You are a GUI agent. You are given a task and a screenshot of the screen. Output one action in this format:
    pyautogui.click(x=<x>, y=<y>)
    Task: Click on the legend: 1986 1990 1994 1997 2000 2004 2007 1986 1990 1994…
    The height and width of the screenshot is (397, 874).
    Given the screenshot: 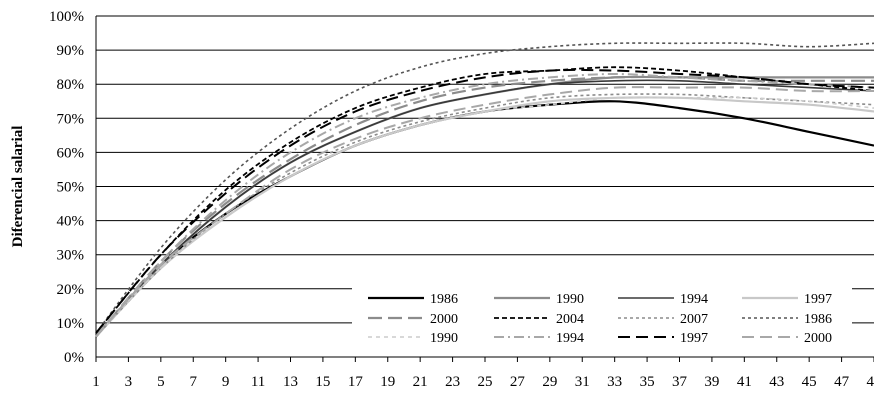 What is the action you would take?
    pyautogui.click(x=602, y=314)
    